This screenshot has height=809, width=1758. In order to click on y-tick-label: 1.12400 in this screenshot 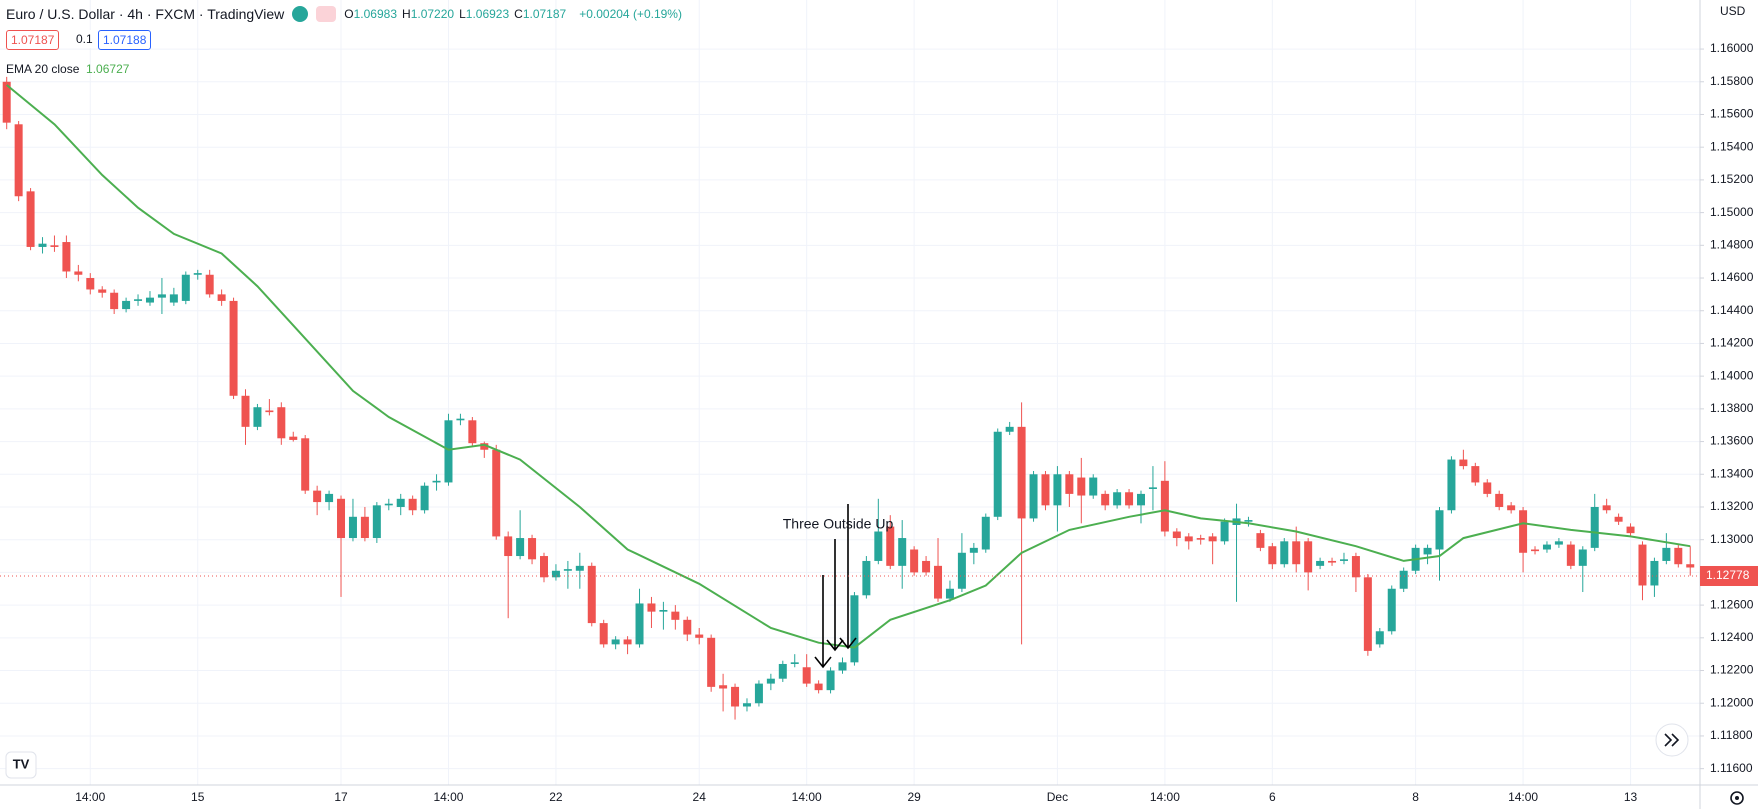, I will do `click(1732, 637)`.